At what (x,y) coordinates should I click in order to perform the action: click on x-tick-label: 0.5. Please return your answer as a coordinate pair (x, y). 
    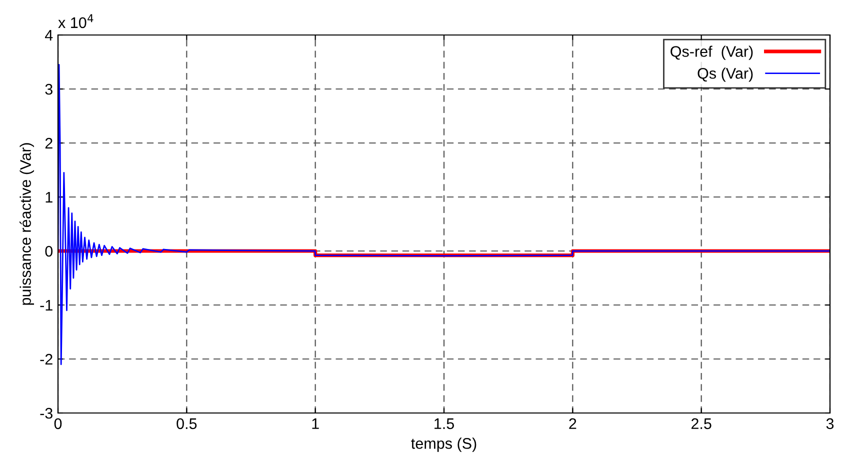
    Looking at the image, I should click on (186, 424).